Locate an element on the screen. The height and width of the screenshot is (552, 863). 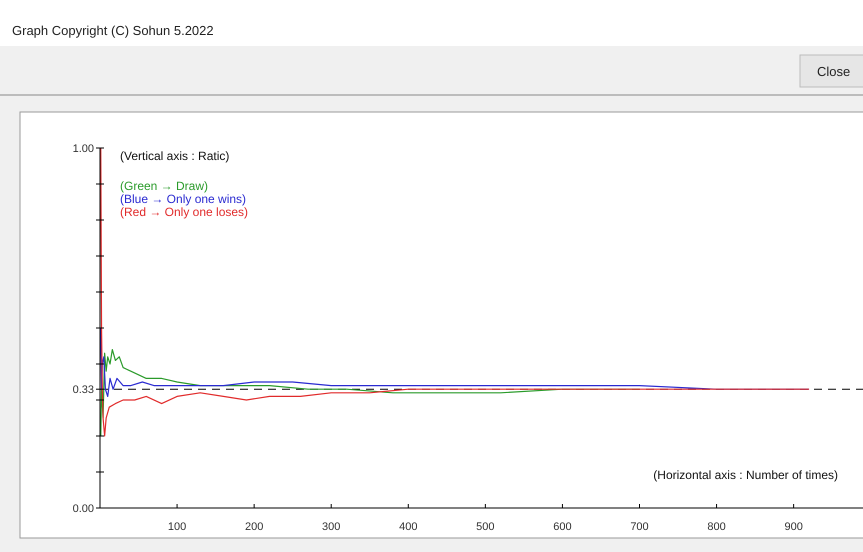
y-tick-label: 0.33 is located at coordinates (83, 390).